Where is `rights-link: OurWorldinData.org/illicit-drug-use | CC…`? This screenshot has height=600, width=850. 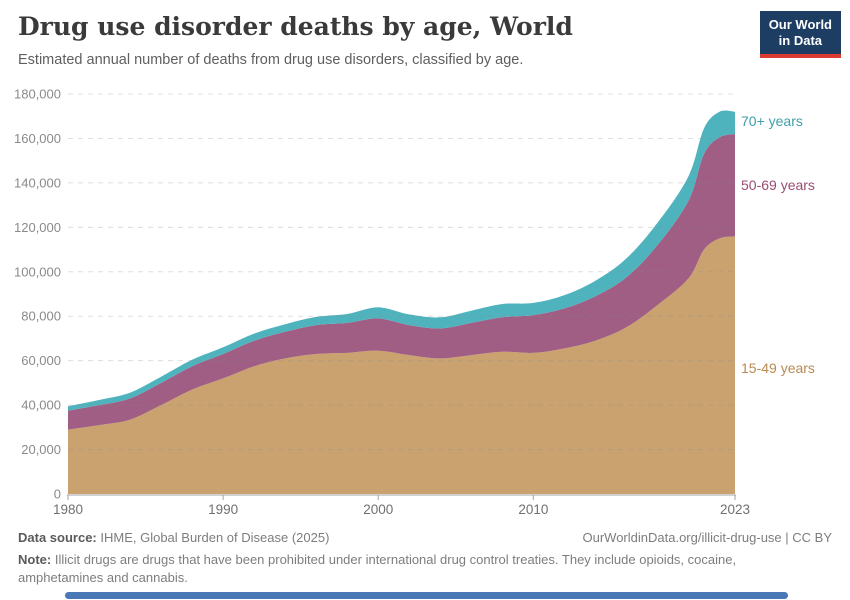 rights-link: OurWorldinData.org/illicit-drug-use | CC… is located at coordinates (707, 537).